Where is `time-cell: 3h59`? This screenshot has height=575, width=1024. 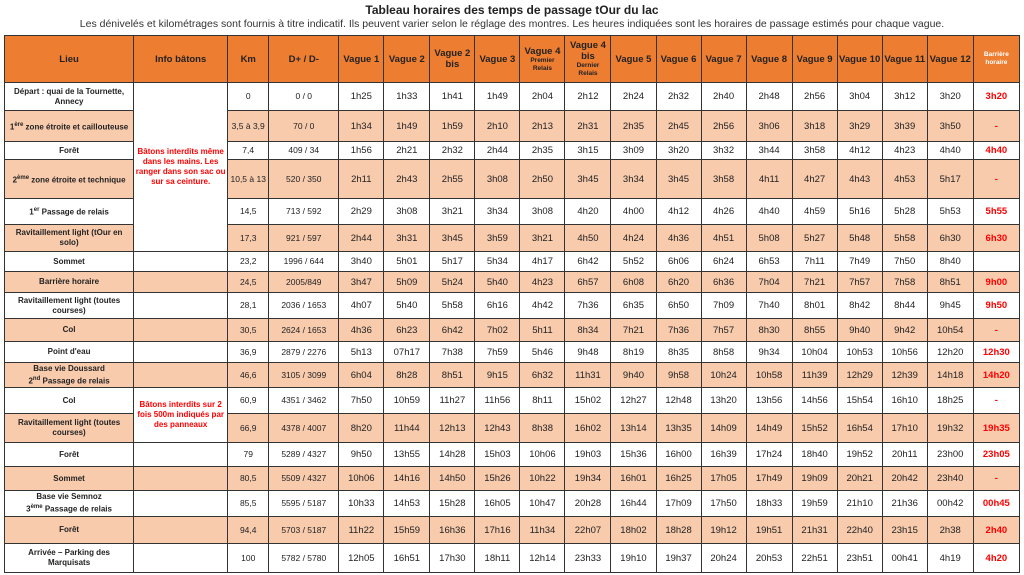 time-cell: 3h59 is located at coordinates (497, 238).